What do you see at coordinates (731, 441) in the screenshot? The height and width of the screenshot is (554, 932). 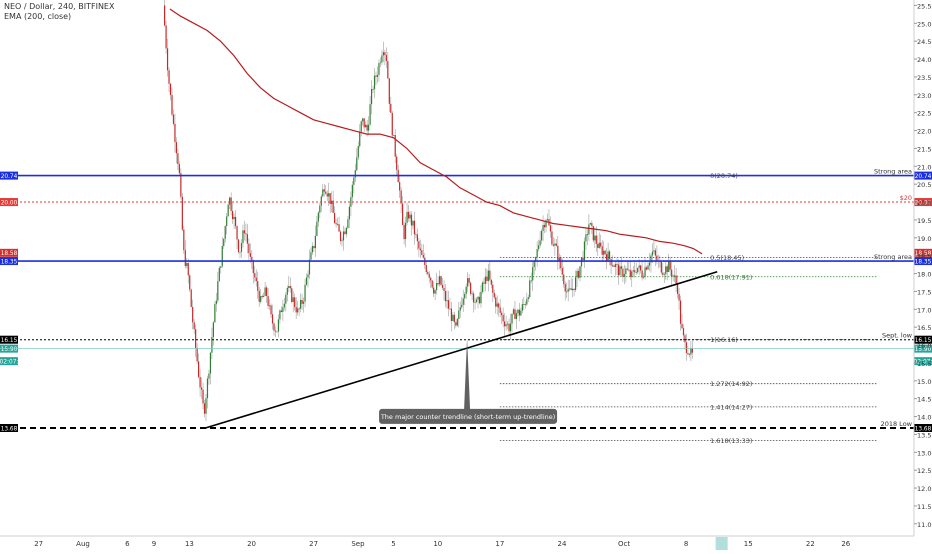 I see `fib-level-label: 1.618(13.33)` at bounding box center [731, 441].